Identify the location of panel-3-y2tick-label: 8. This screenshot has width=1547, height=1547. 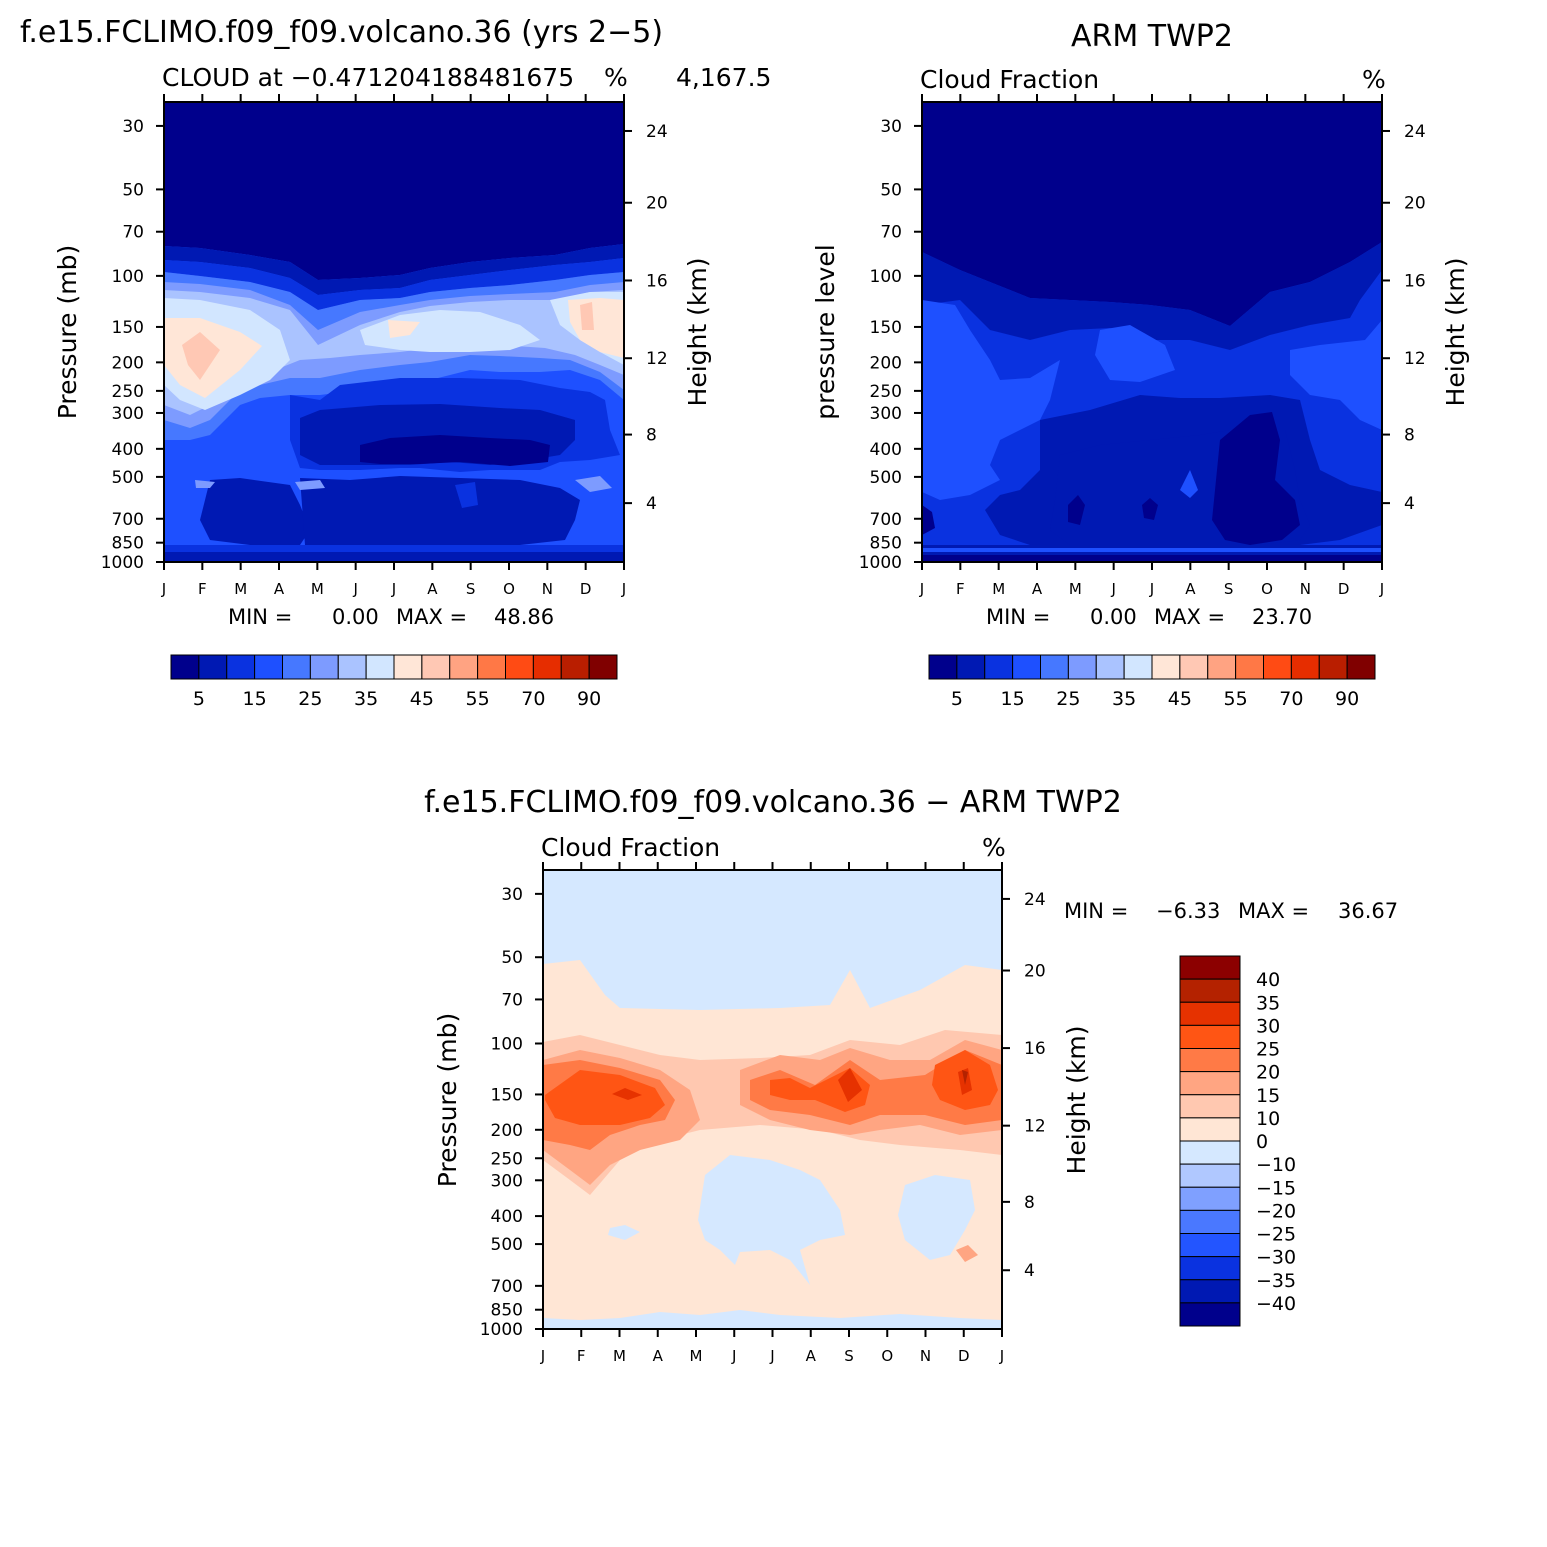
(1029, 1203).